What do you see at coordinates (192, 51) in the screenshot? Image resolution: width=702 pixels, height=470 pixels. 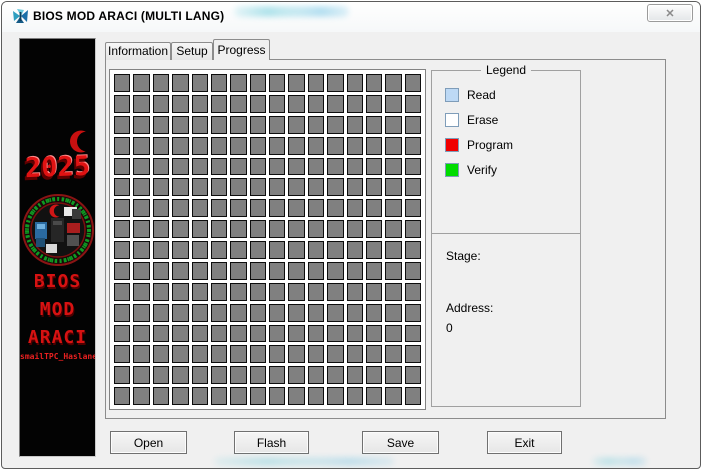 I see `tab-setup: Setup` at bounding box center [192, 51].